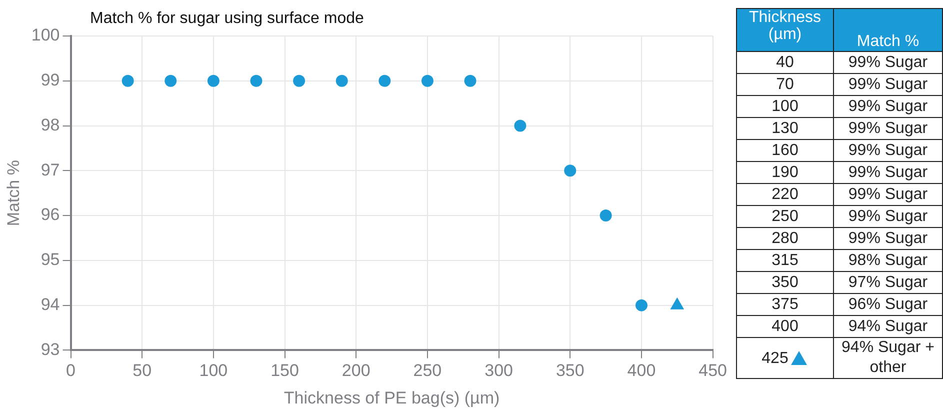 The image size is (943, 413). Describe the element at coordinates (50, 170) in the screenshot. I see `y-tick-label: 97` at that location.